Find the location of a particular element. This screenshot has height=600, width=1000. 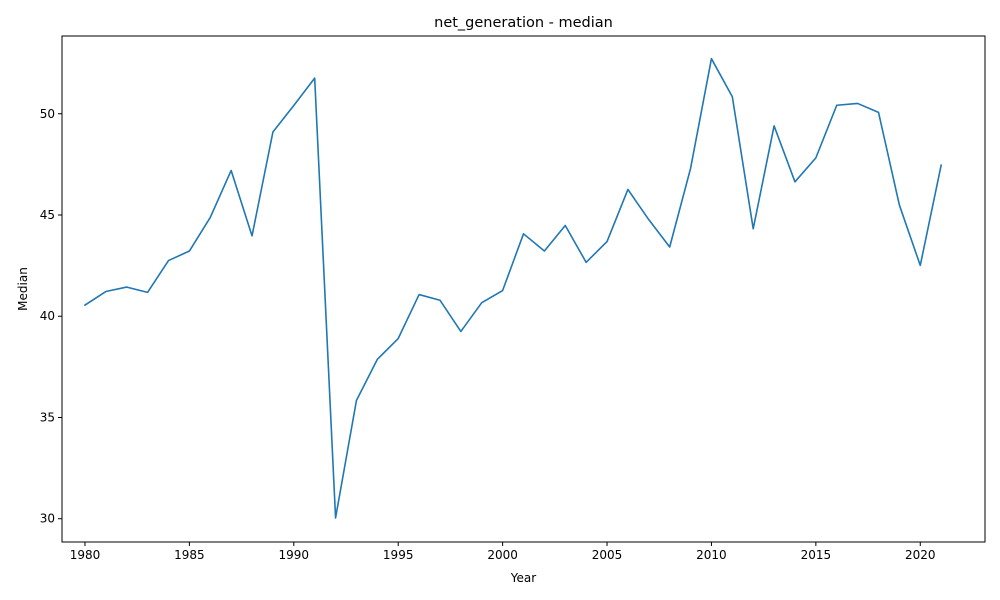

x-tick-label: 2000 is located at coordinates (502, 555).